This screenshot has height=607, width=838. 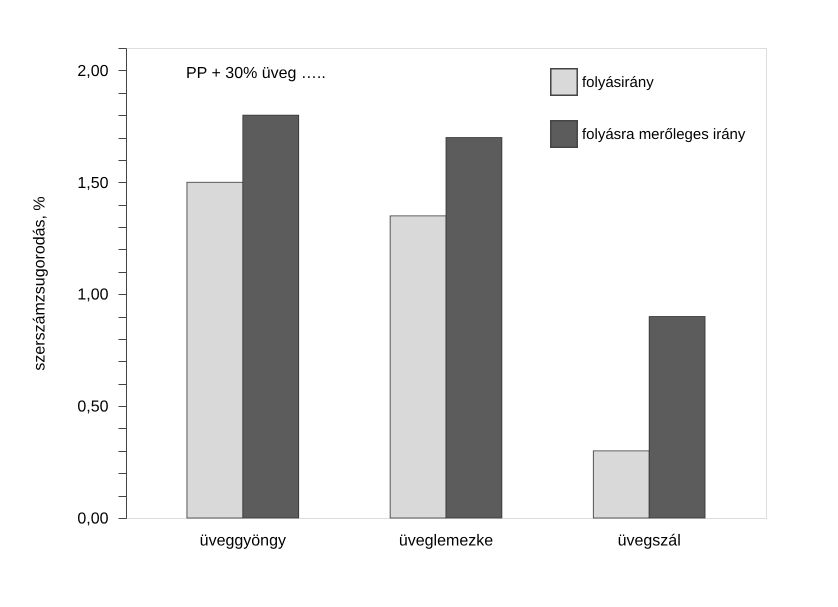 I want to click on legend-label: folyásra merőleges irány, so click(x=664, y=134).